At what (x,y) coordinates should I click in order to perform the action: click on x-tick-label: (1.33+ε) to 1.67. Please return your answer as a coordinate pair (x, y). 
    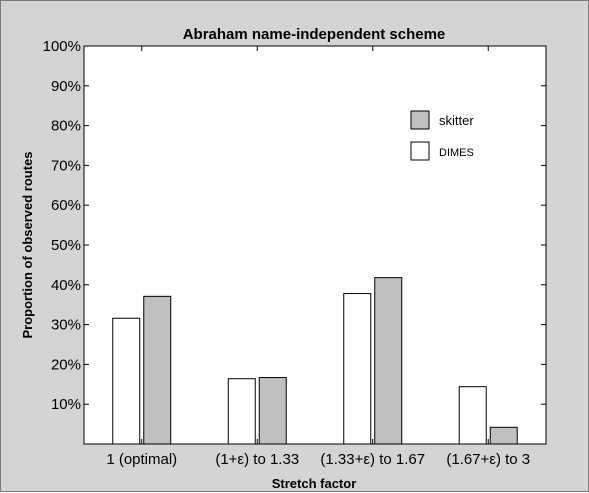
    Looking at the image, I should click on (372, 459).